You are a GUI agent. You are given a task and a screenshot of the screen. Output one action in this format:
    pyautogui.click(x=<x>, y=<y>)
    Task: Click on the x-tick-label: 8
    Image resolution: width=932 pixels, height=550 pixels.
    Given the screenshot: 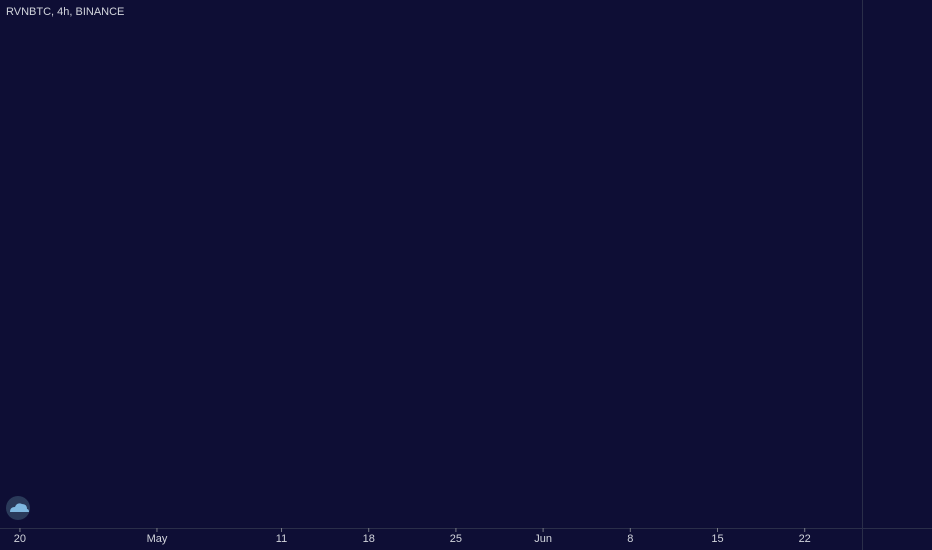 What is the action you would take?
    pyautogui.click(x=630, y=539)
    